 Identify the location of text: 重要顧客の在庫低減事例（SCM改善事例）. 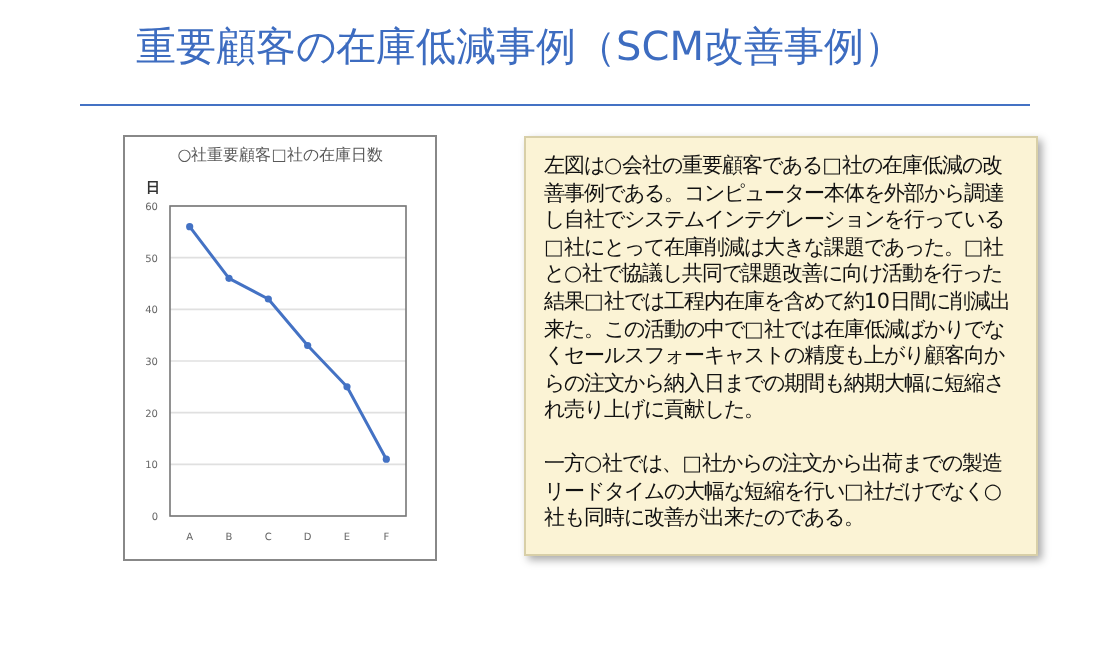
(520, 47).